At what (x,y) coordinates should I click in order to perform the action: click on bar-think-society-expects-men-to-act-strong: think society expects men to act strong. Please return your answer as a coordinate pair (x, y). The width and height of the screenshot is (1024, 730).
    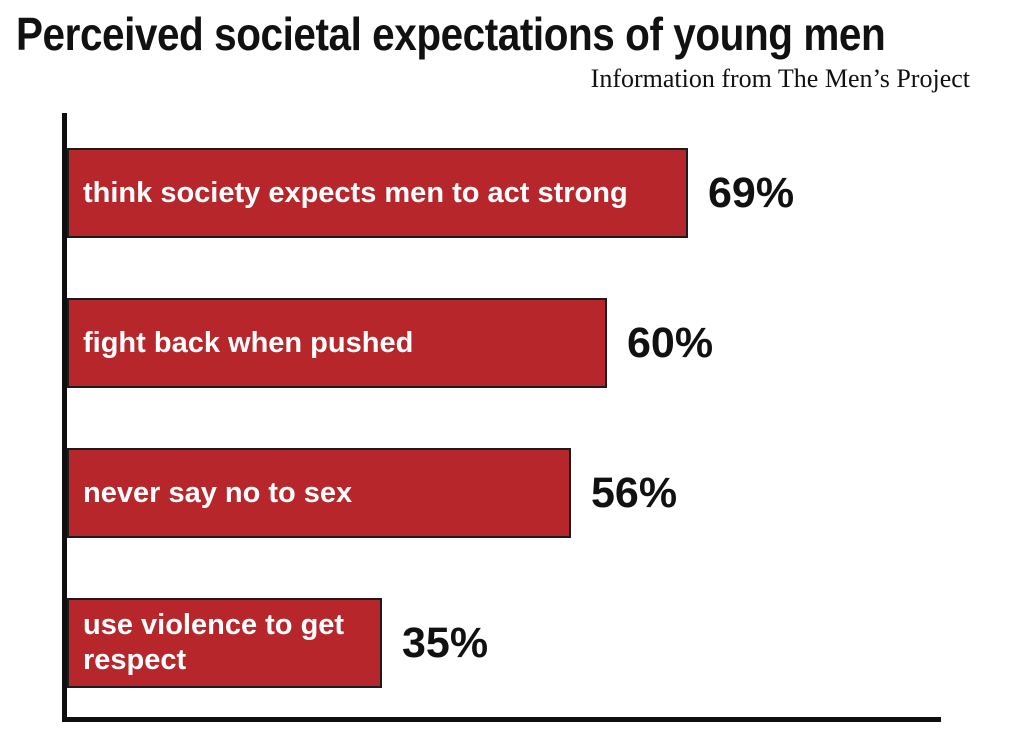
    Looking at the image, I should click on (377, 193).